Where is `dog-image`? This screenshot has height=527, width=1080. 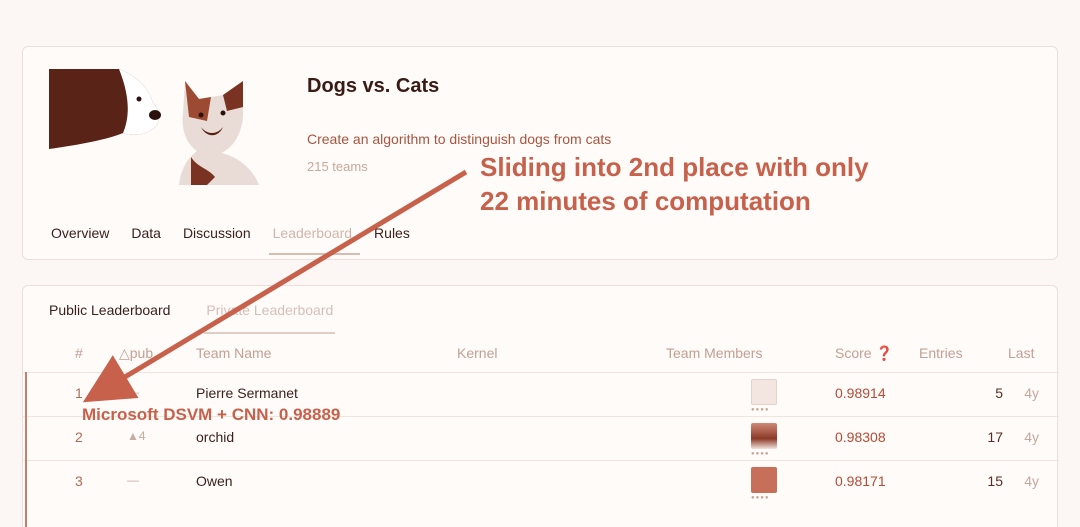 dog-image is located at coordinates (105, 109).